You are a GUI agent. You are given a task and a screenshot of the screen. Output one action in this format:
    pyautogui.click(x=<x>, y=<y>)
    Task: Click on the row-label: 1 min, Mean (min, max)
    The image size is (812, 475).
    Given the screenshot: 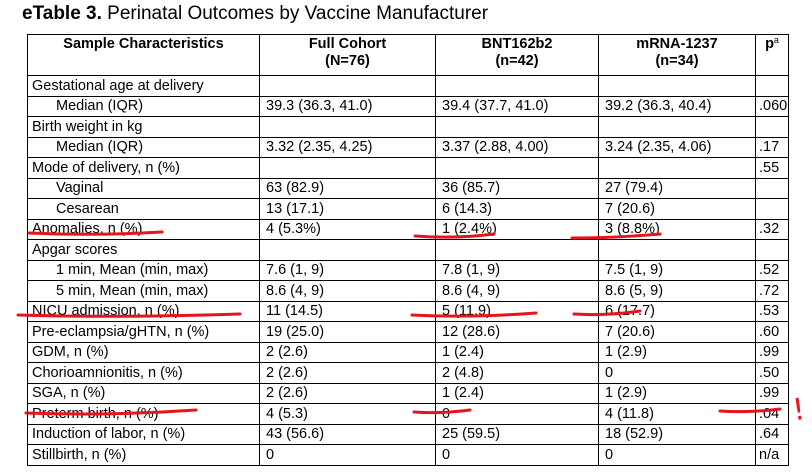 What is the action you would take?
    pyautogui.click(x=143, y=270)
    